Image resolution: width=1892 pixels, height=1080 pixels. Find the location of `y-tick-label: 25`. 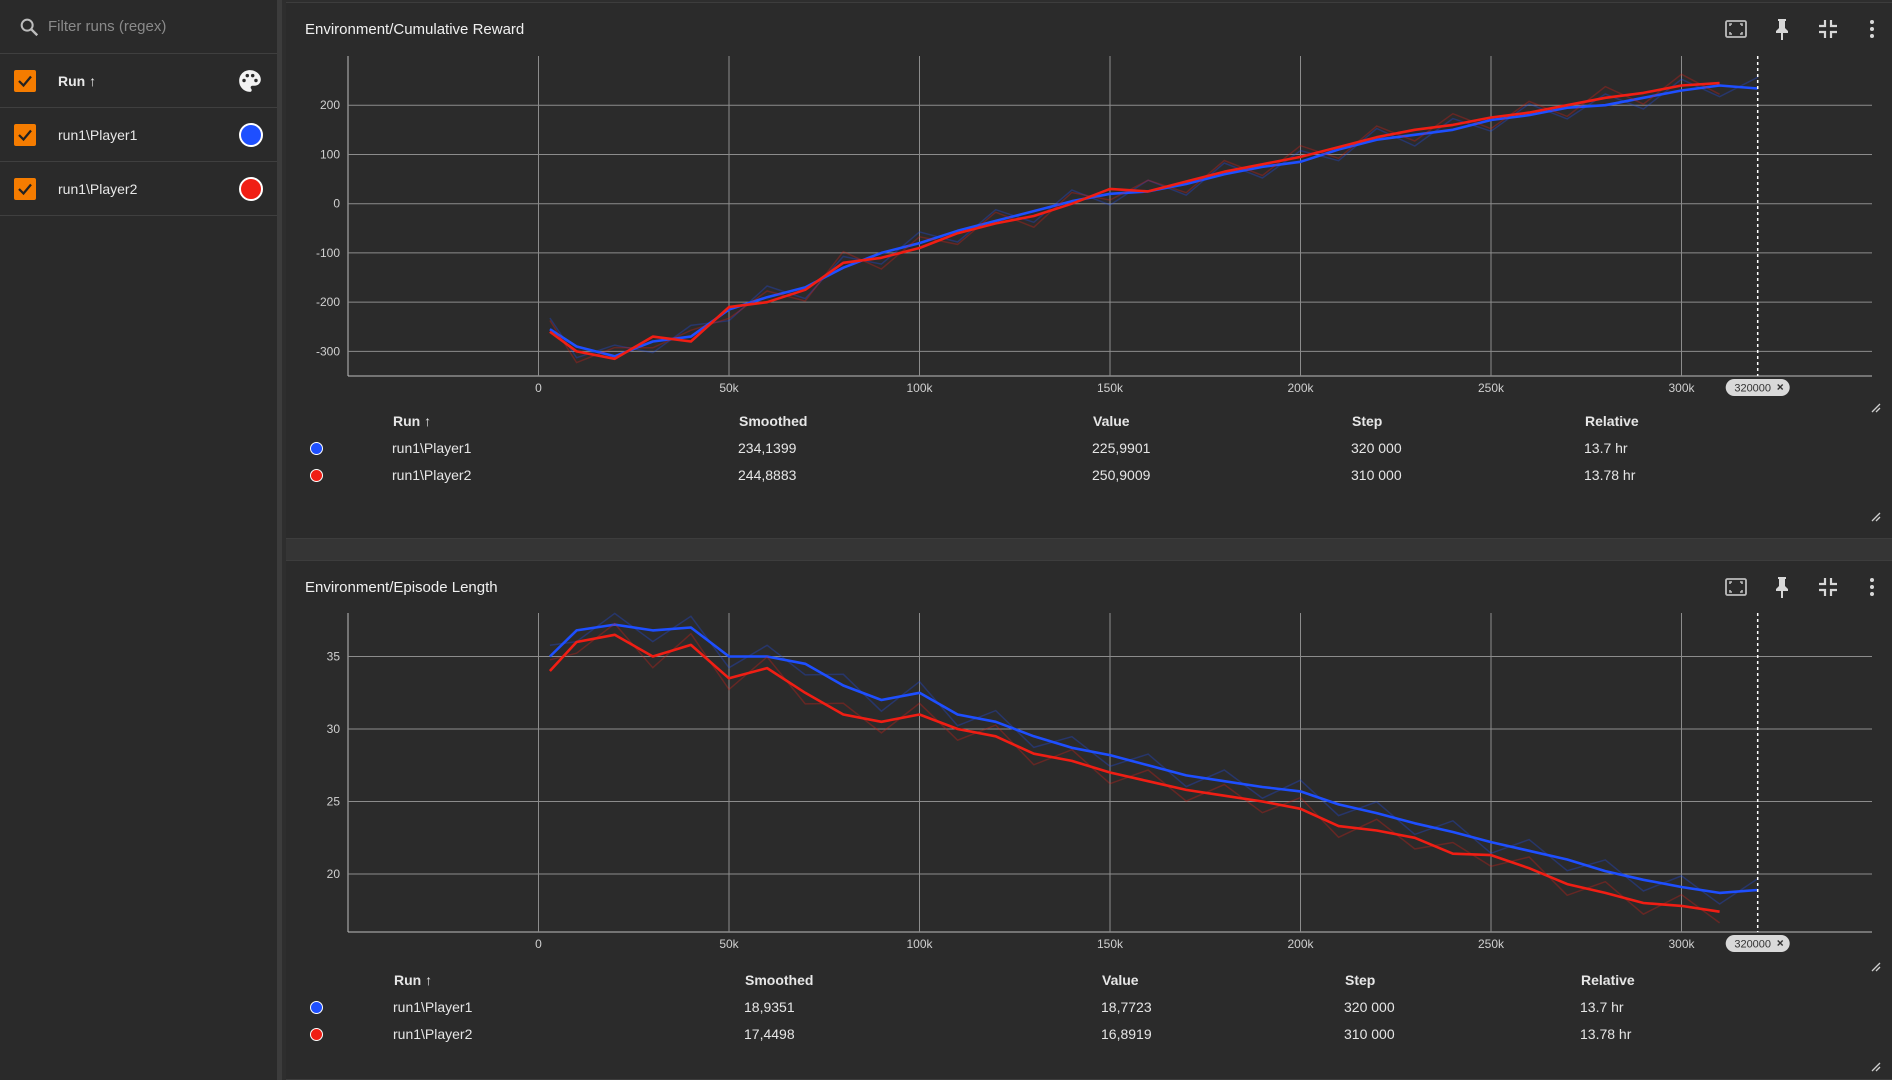

y-tick-label: 25 is located at coordinates (334, 802).